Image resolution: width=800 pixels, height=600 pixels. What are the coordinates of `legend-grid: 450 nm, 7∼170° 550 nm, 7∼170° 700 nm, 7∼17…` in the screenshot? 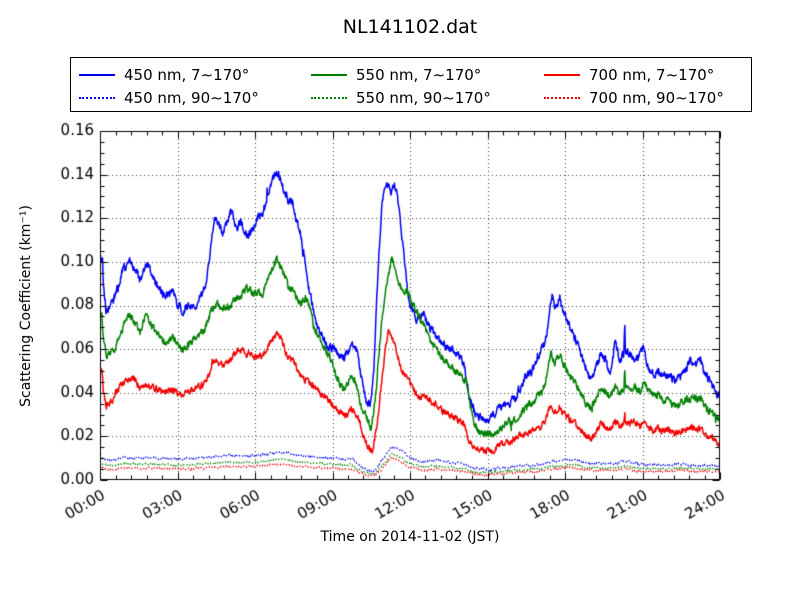 It's located at (411, 83).